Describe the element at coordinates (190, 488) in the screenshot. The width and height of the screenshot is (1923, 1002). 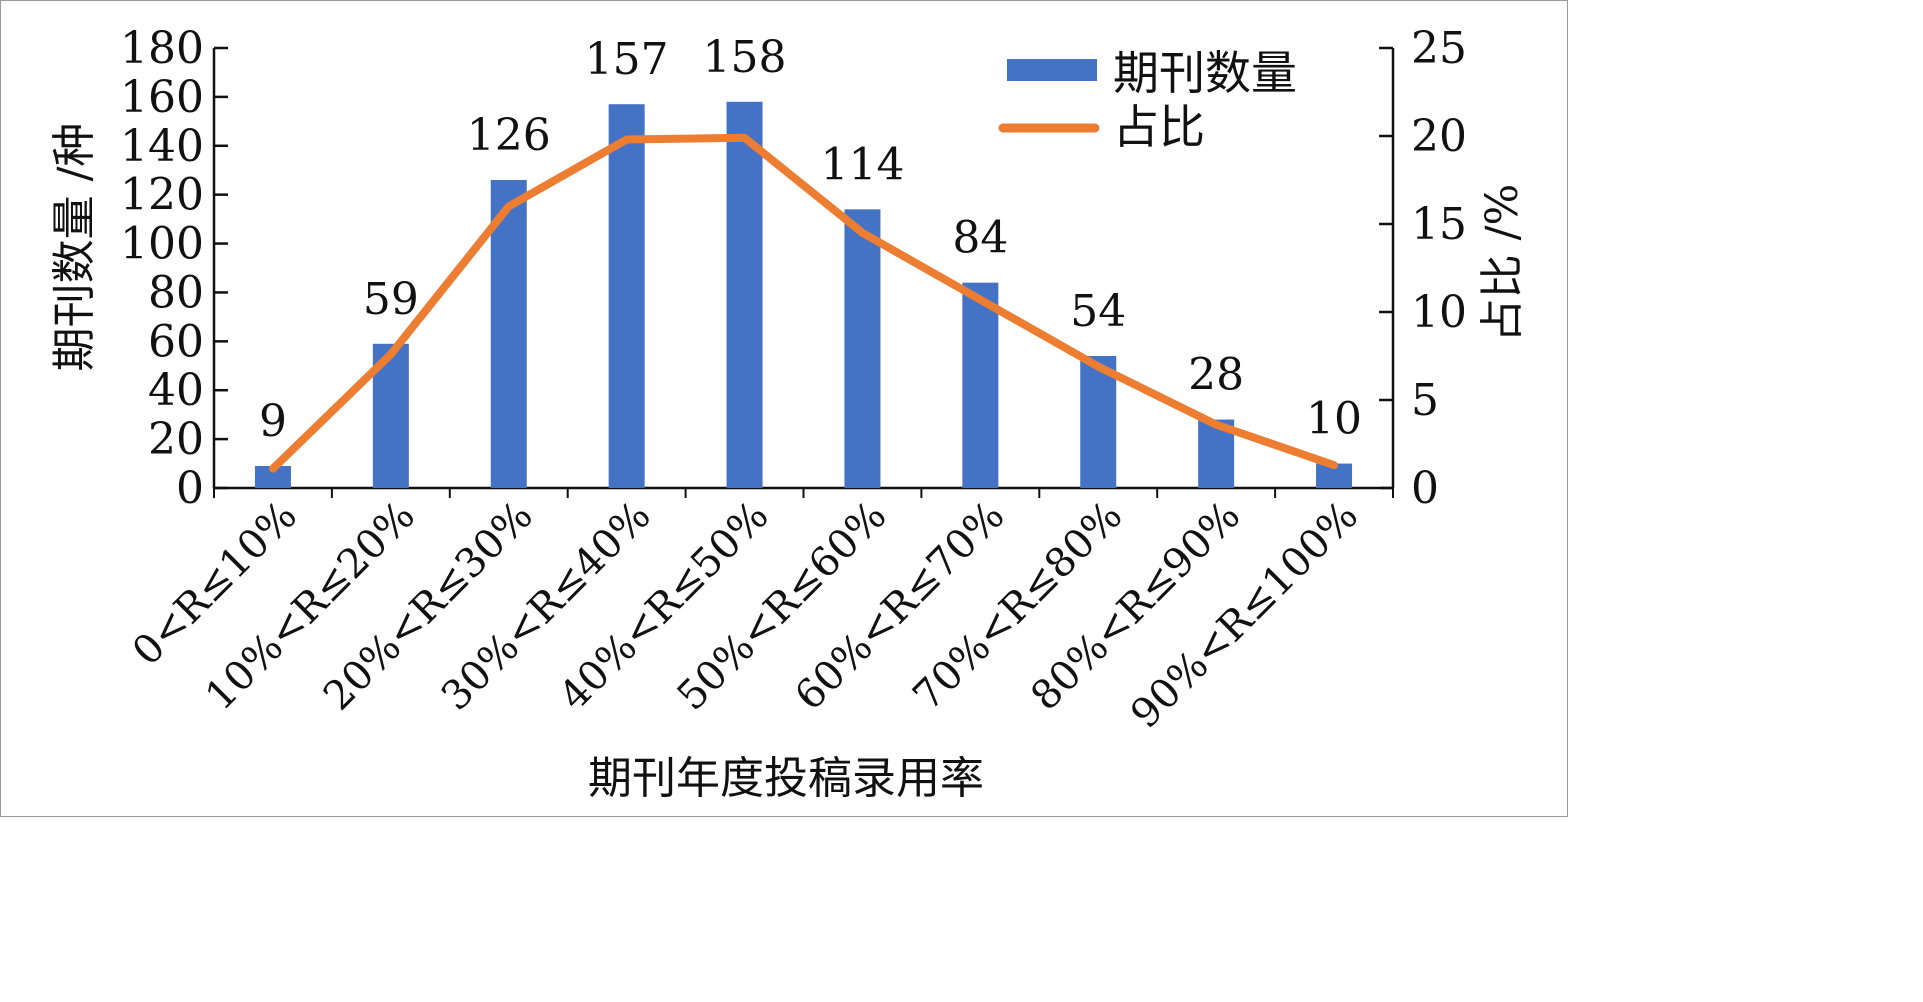
I see `y-tick-label: 0` at that location.